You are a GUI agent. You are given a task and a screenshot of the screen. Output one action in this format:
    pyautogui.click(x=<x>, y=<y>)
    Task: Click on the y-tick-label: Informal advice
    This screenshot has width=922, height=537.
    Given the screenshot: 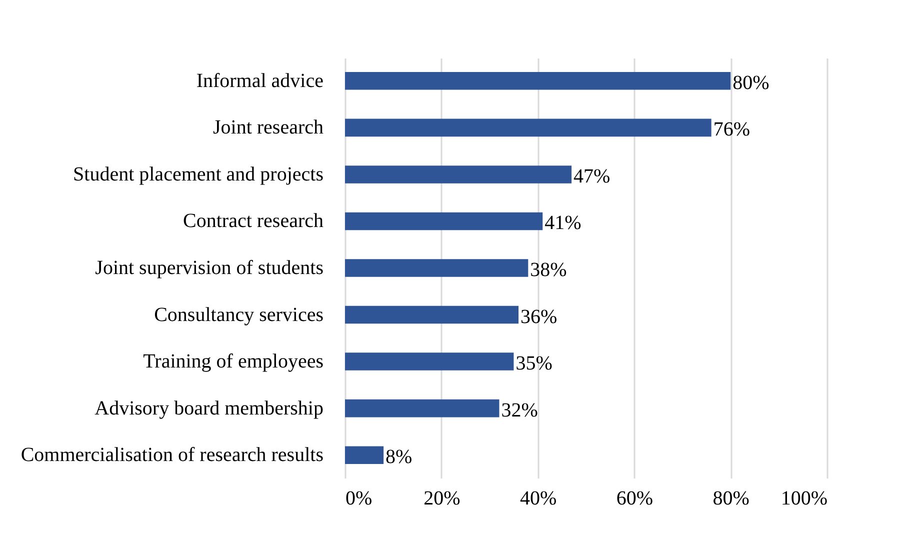 What is the action you would take?
    pyautogui.click(x=260, y=81)
    